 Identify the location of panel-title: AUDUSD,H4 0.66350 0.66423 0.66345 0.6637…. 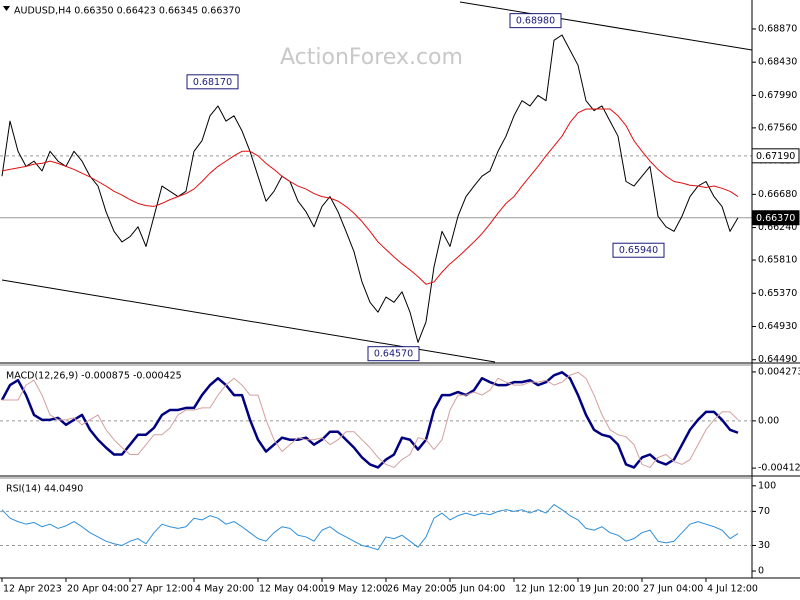
(127, 11).